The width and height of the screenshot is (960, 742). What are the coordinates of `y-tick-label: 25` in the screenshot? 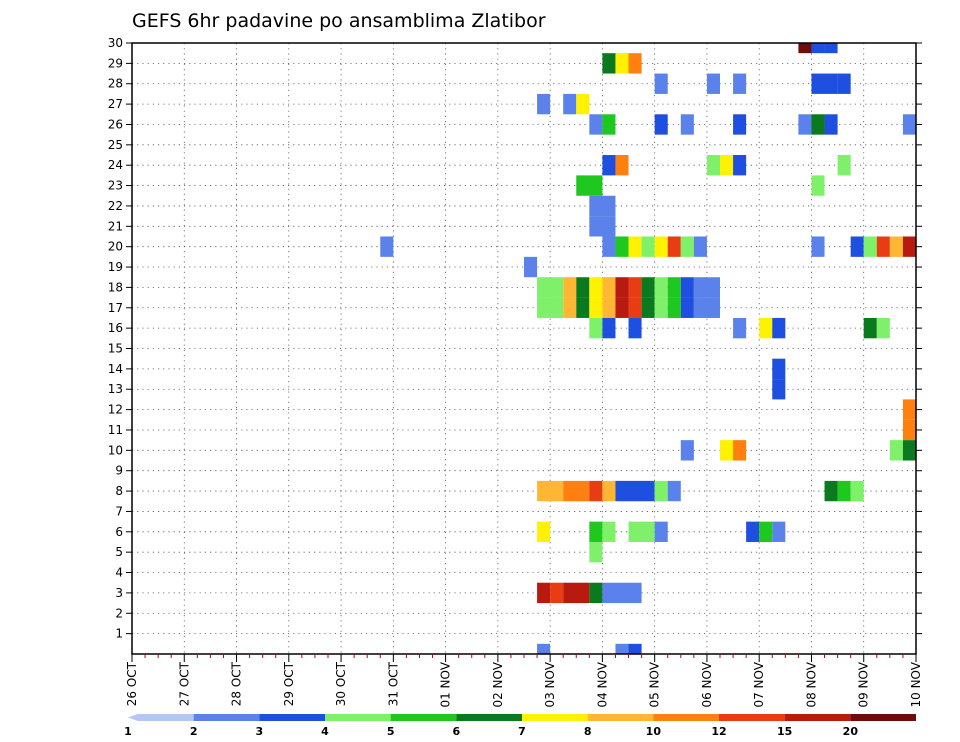 It's located at (115, 145).